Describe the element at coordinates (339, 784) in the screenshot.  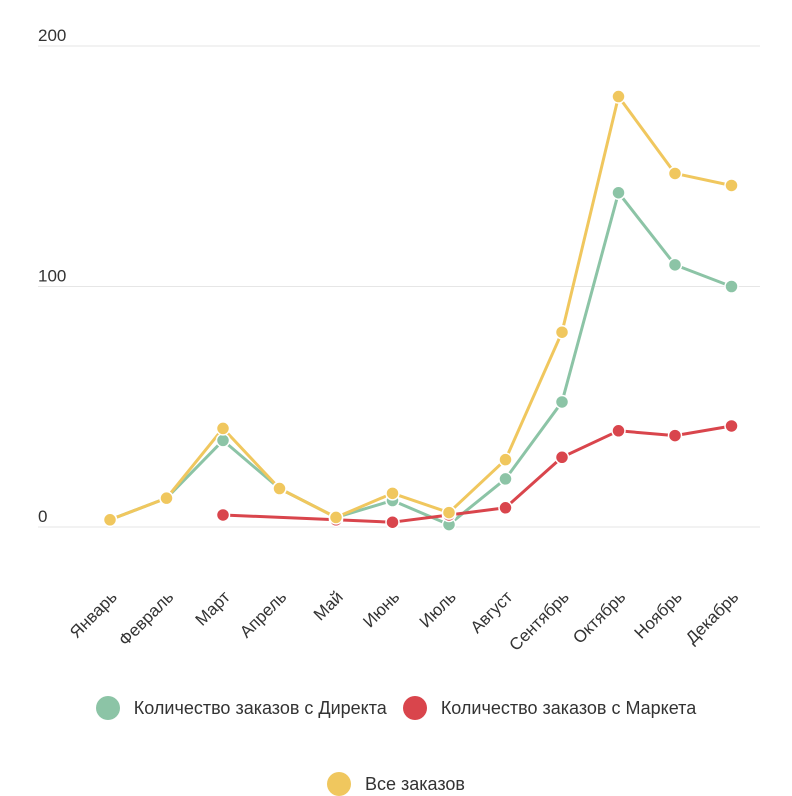
I see `legend-marker-all` at that location.